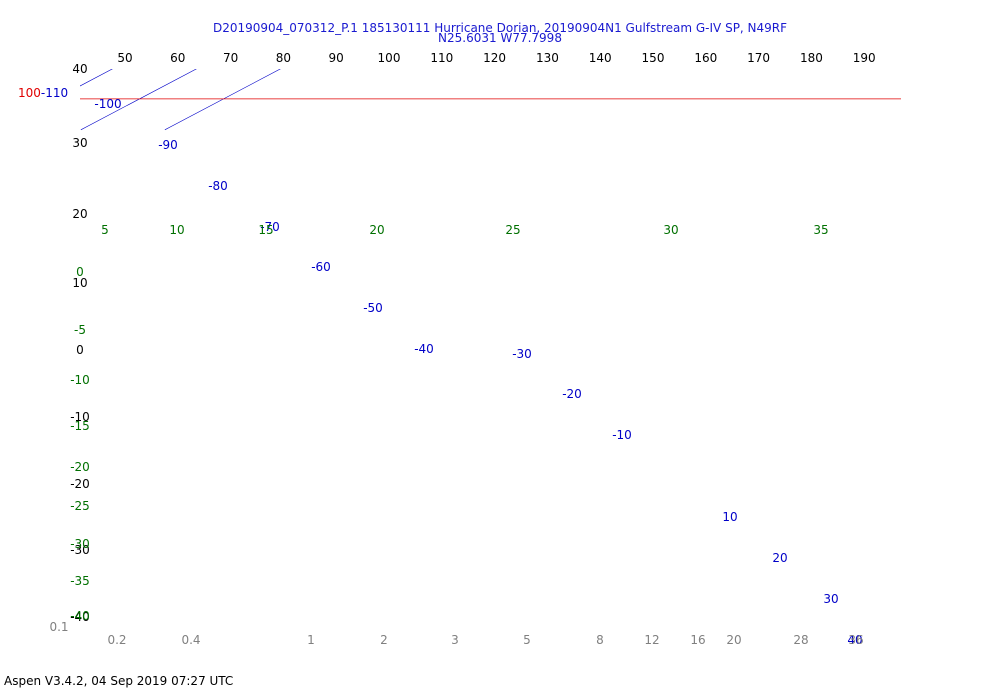 This screenshot has height=700, width=1000. Describe the element at coordinates (230, 58) in the screenshot. I see `top-axis-label: 70` at that location.